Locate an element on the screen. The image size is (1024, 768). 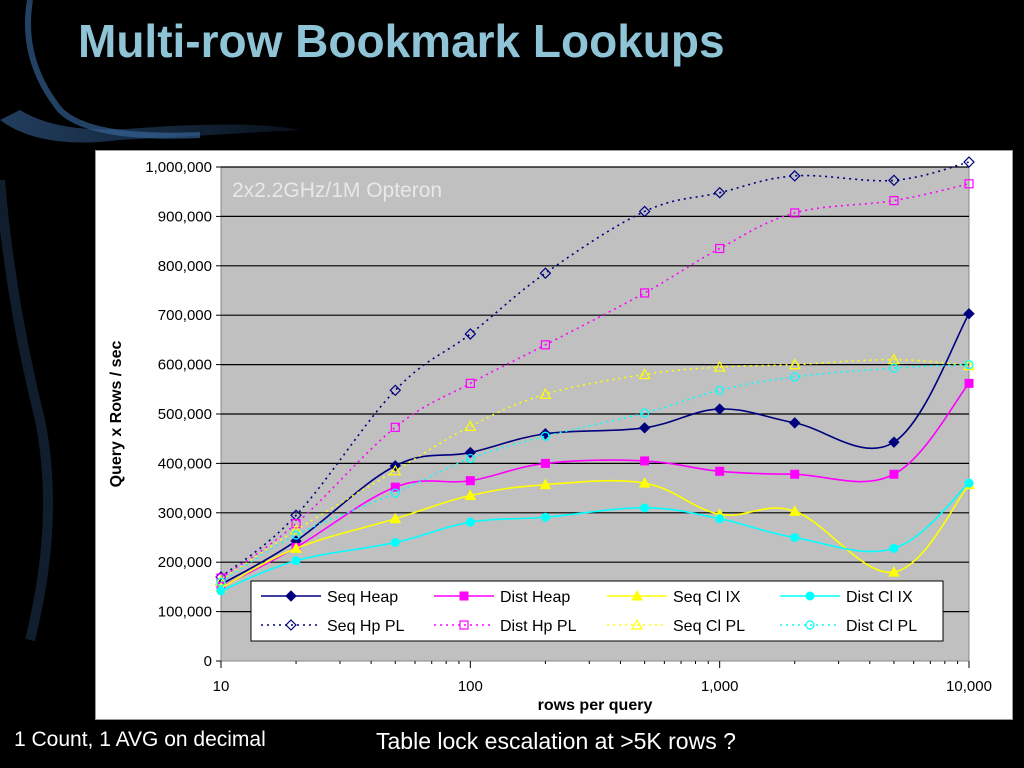
legend-label: Seq Cl IX is located at coordinates (707, 597).